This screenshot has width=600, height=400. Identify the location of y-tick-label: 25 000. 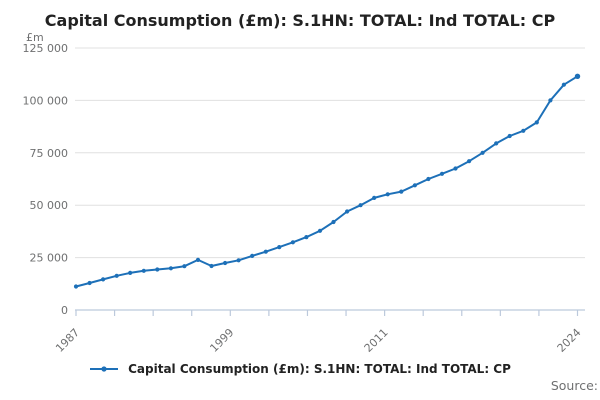
(49, 258).